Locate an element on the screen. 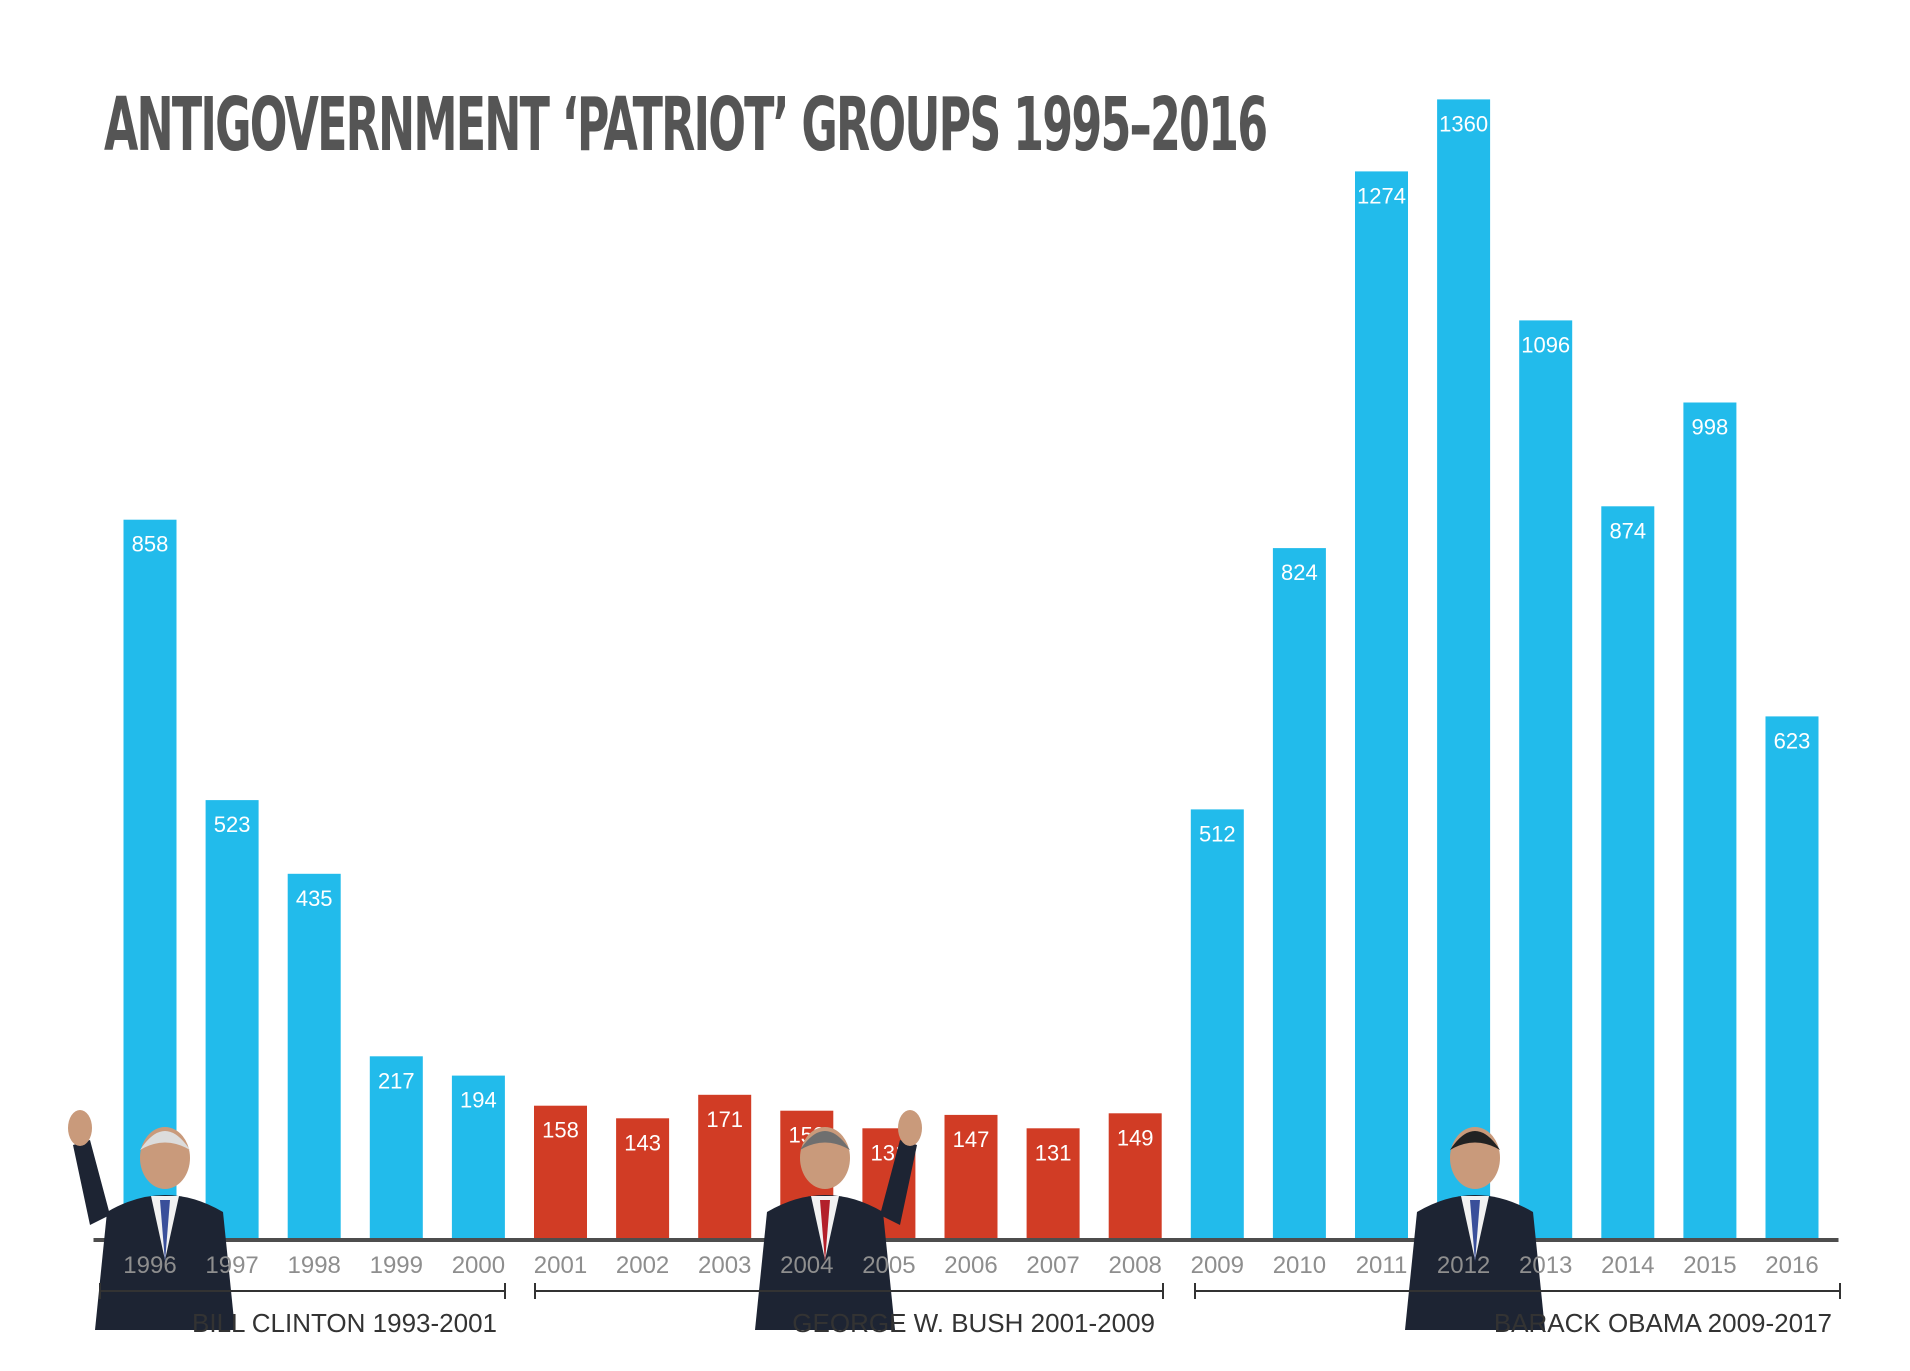  presidency-range-1: GEORGE W. BUSH 2001-2009 is located at coordinates (849, 1310).